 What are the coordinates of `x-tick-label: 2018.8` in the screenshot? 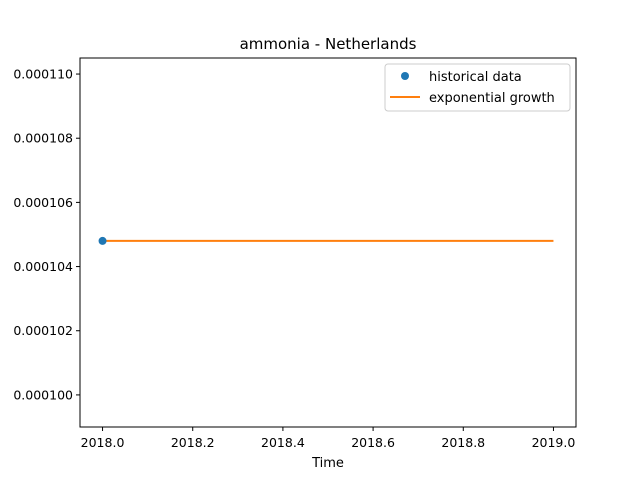 It's located at (463, 442).